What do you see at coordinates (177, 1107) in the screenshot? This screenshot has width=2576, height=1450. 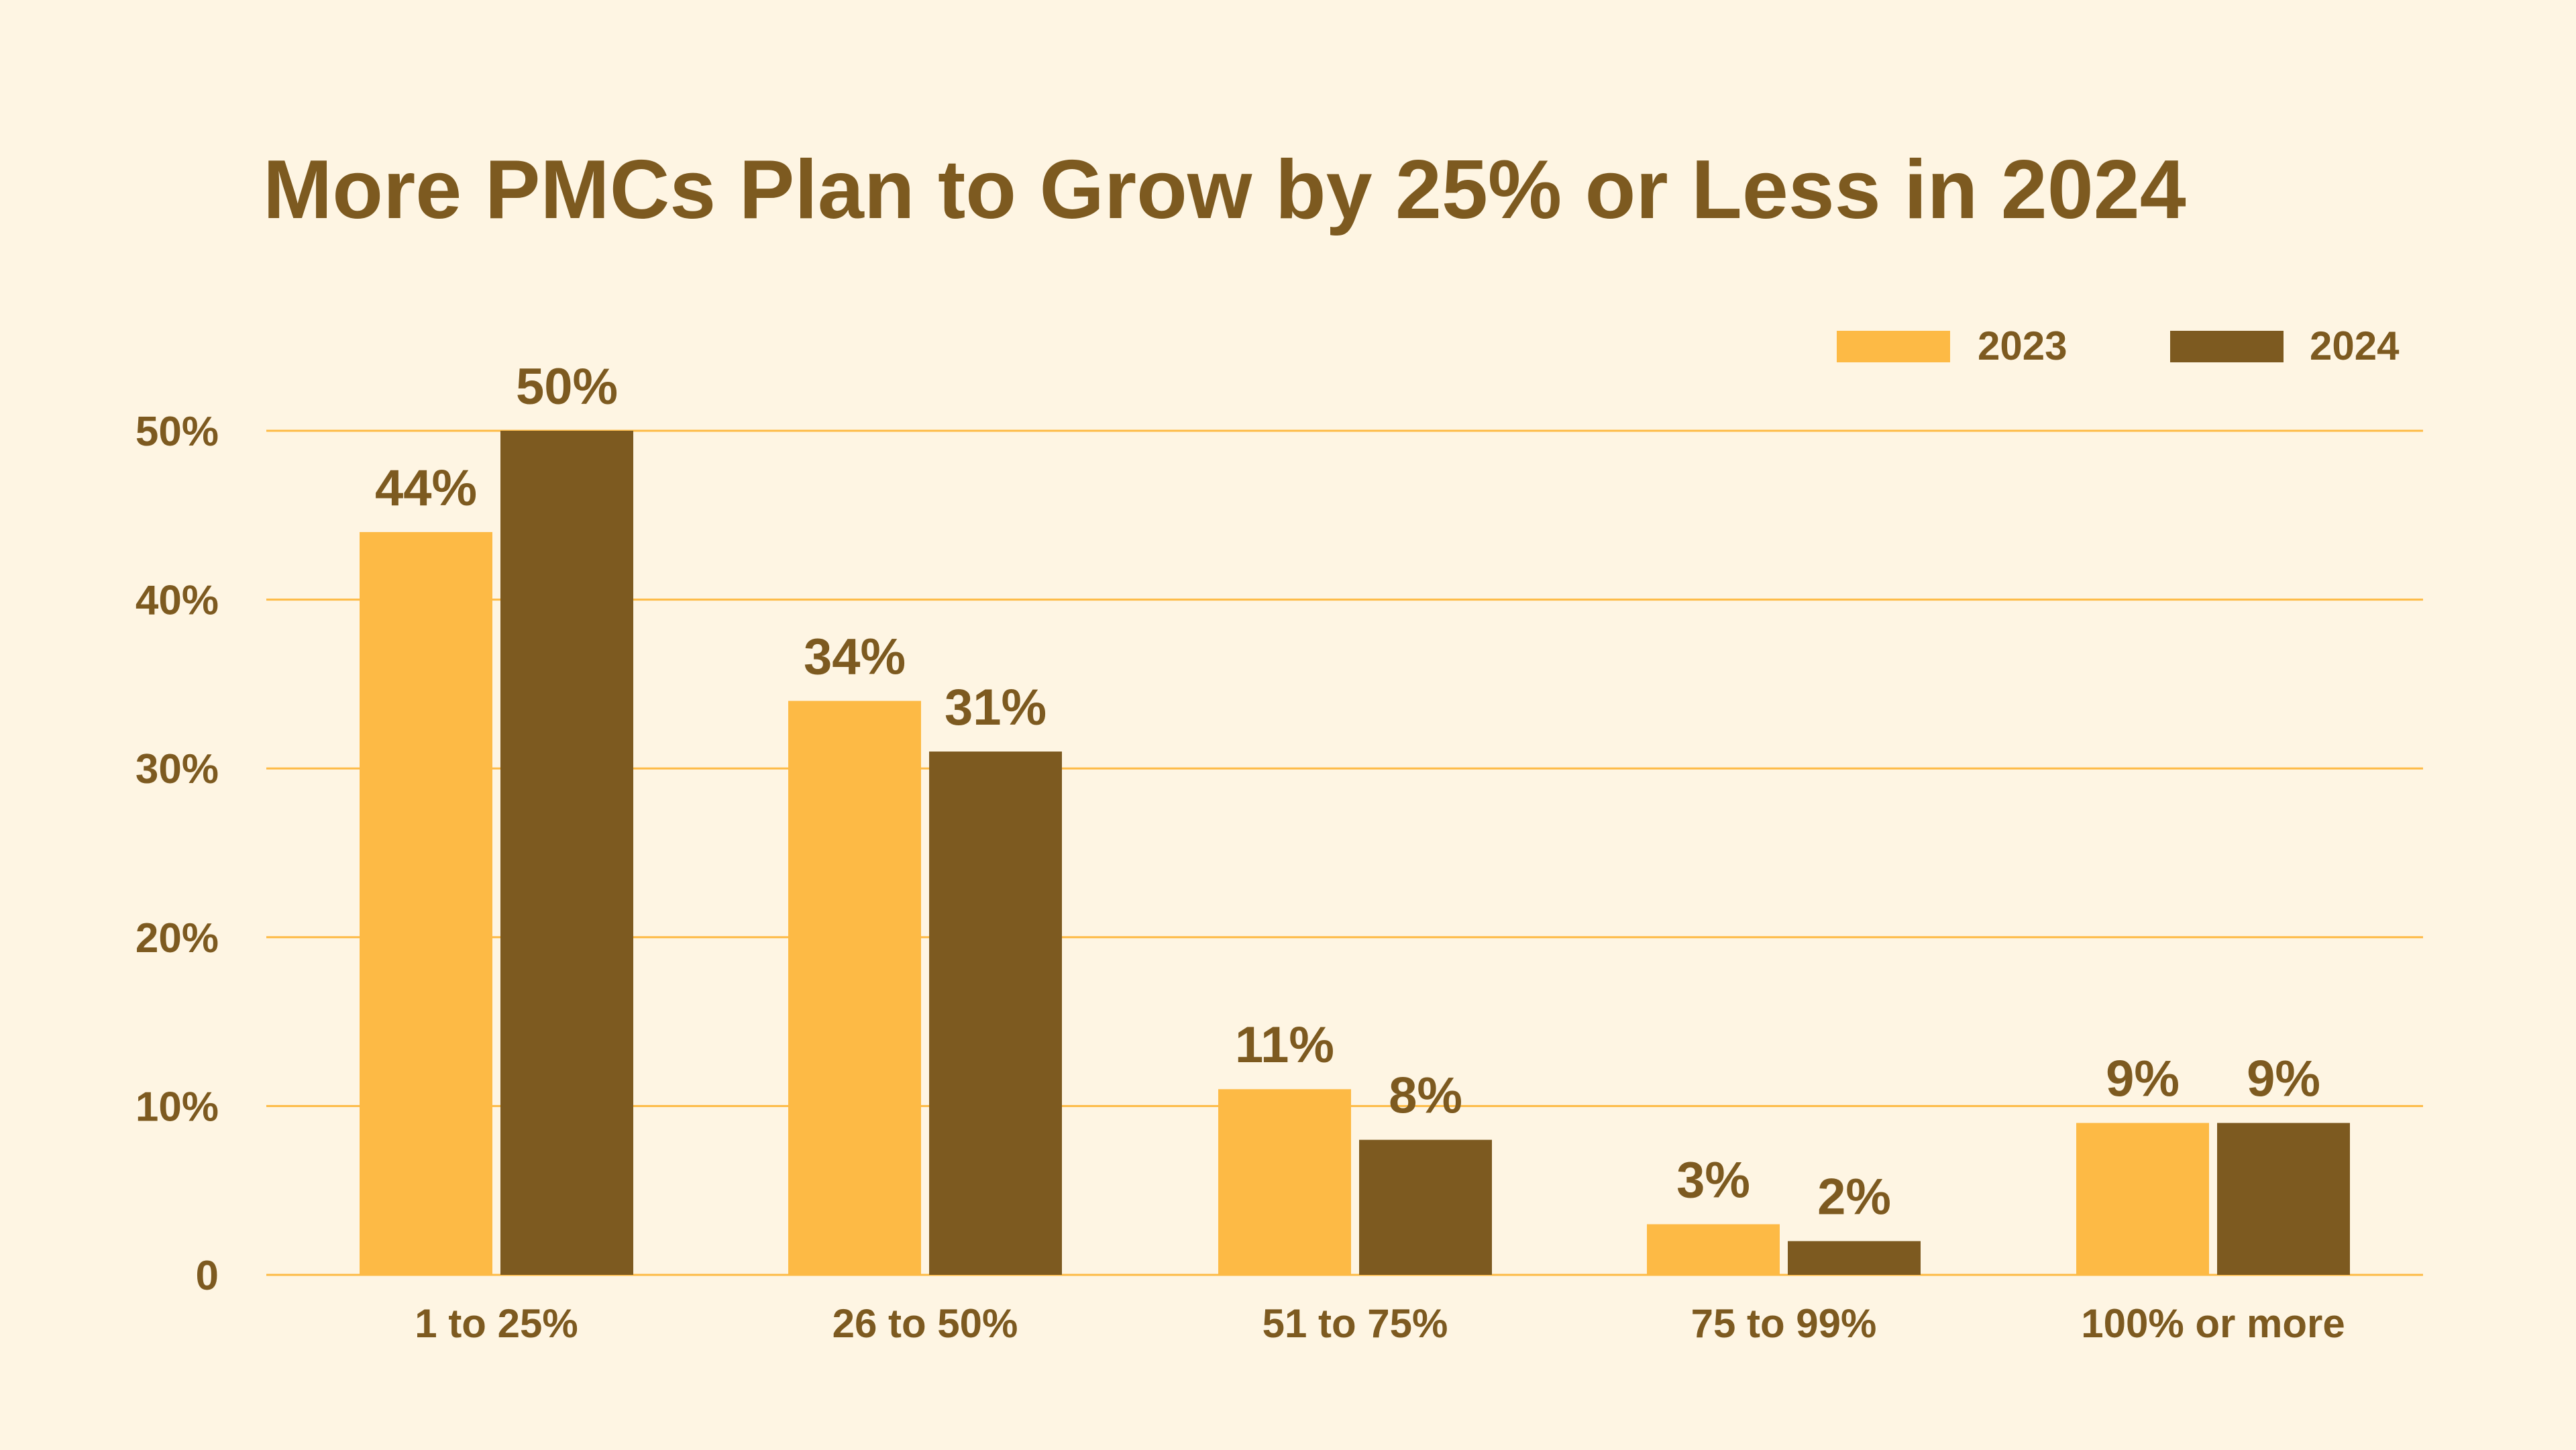 I see `y-tick-label: 10%` at bounding box center [177, 1107].